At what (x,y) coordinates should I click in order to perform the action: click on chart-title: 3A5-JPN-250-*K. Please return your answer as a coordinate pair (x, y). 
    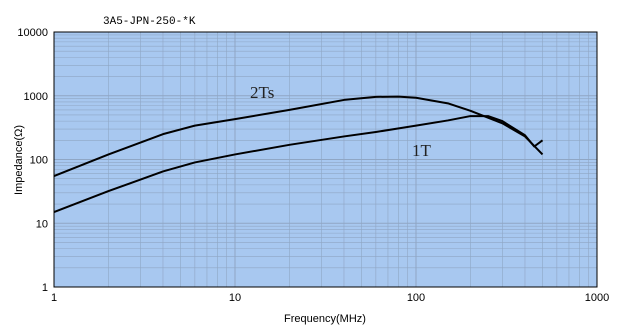
    Looking at the image, I should click on (149, 22).